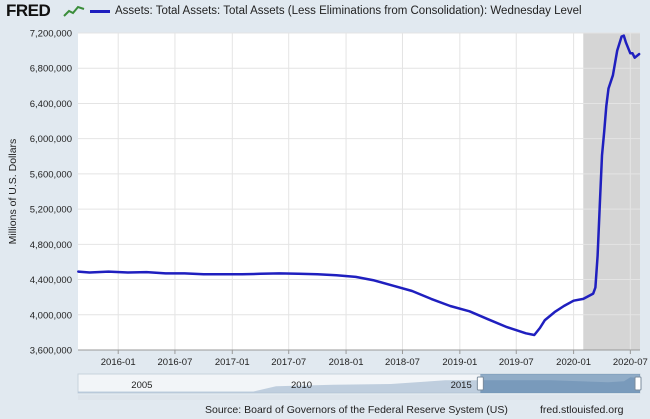  What do you see at coordinates (402, 362) in the screenshot?
I see `x-tick-label: 2018-07` at bounding box center [402, 362].